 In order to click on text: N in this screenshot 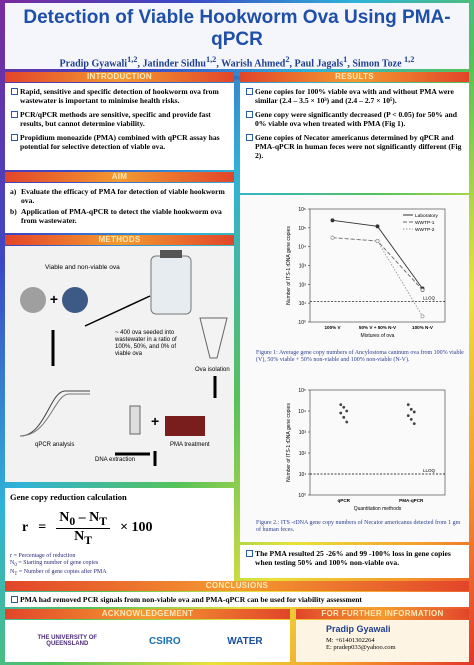, I will do `click(12, 571)`.